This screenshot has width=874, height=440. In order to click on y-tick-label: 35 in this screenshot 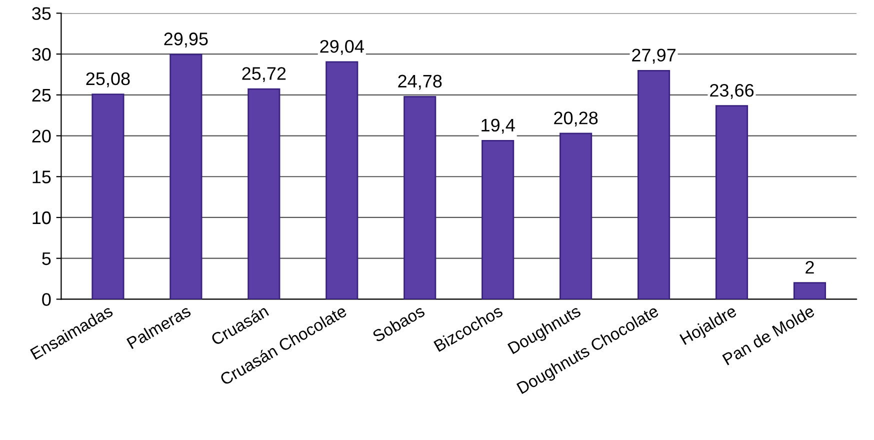, I will do `click(41, 13)`.